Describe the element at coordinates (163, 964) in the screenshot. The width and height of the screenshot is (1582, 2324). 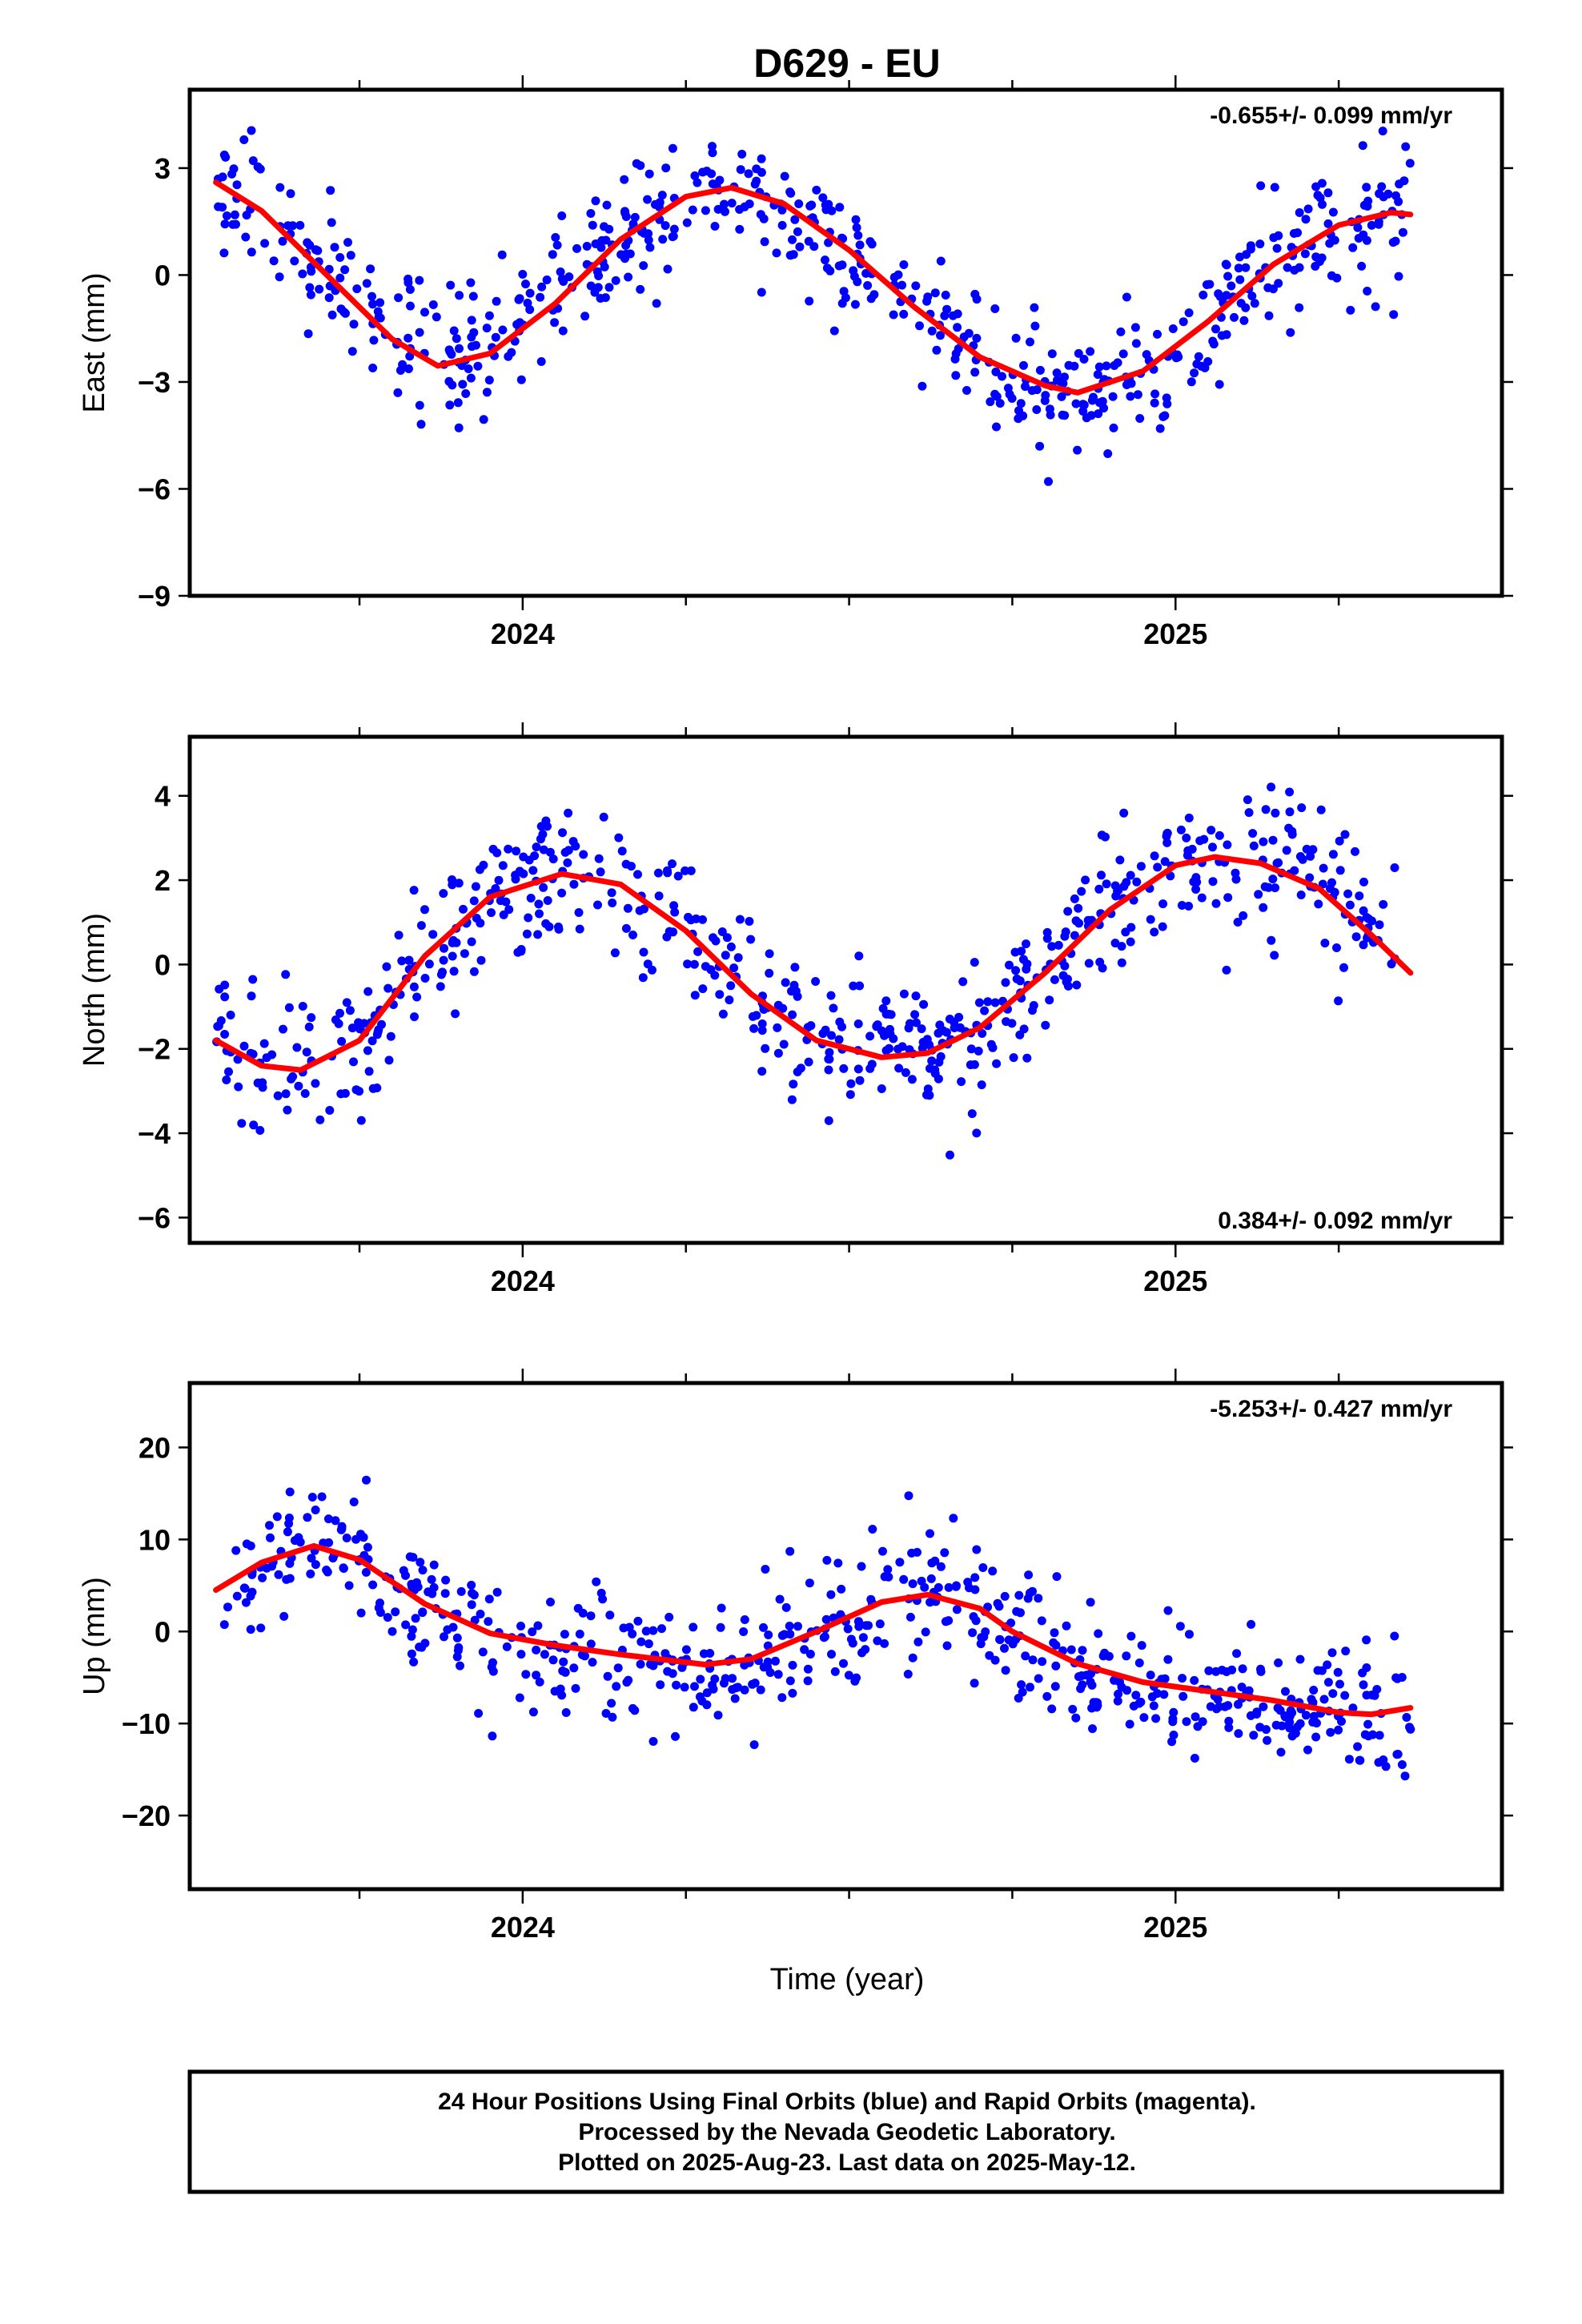
I see `y-tick-label: 0` at that location.